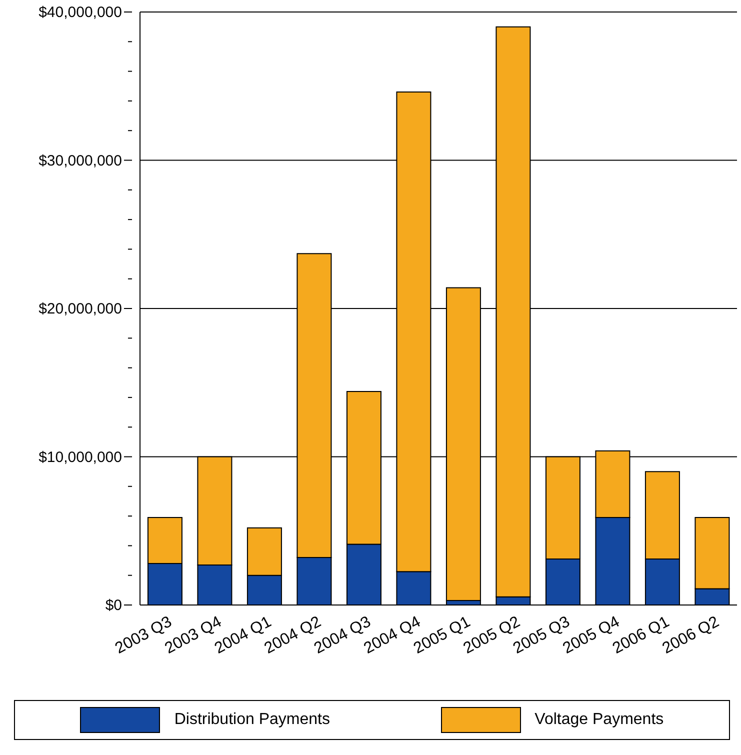 Image resolution: width=741 pixels, height=755 pixels. I want to click on y-tick-label: $0, so click(113, 605).